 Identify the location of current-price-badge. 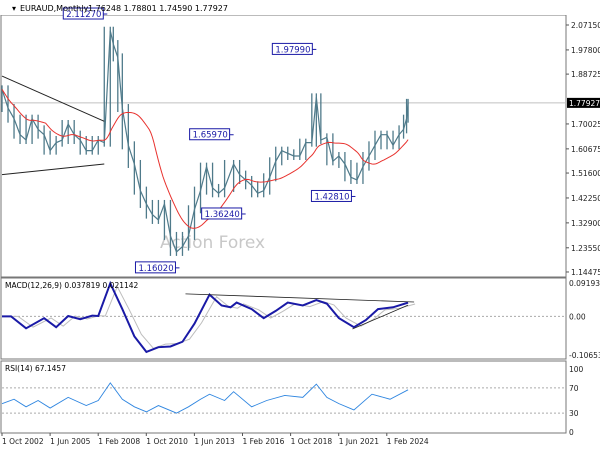
(583, 102).